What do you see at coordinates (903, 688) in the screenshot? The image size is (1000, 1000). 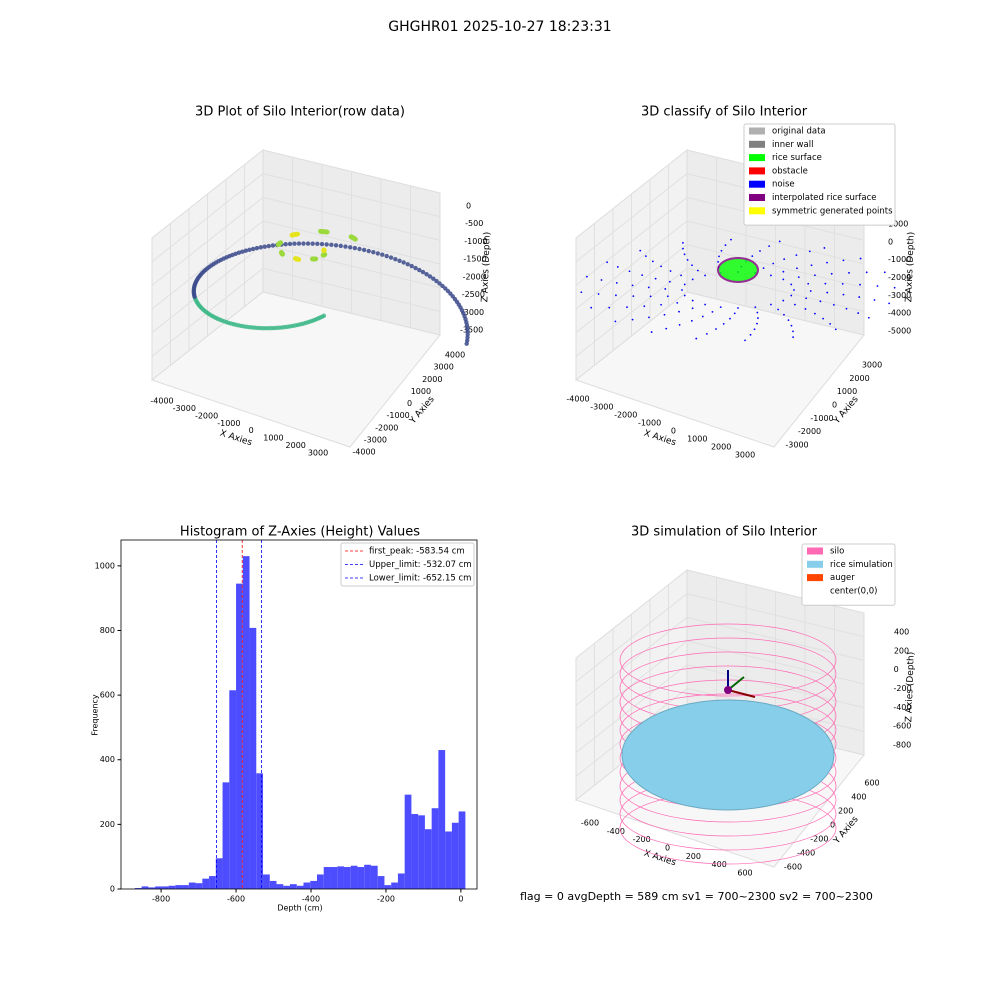 I see `z-tick-label: -200` at bounding box center [903, 688].